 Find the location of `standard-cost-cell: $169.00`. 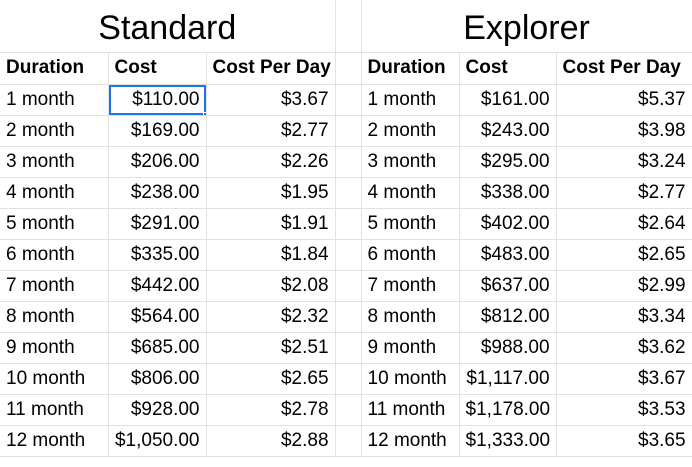

standard-cost-cell: $169.00 is located at coordinates (157, 131).